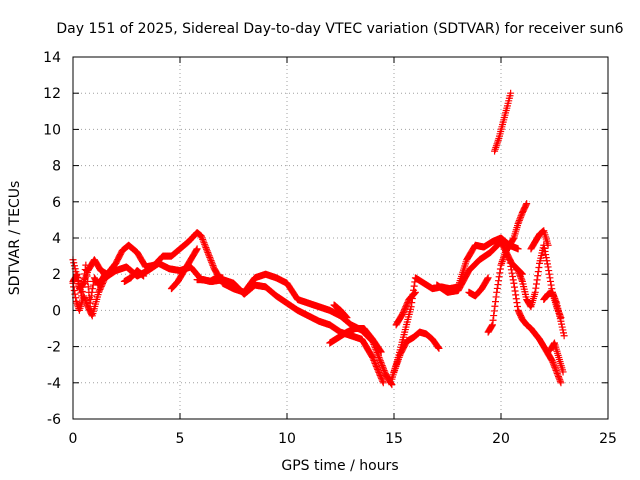 This screenshot has height=480, width=640. Describe the element at coordinates (180, 439) in the screenshot. I see `x-tick-label: 5` at that location.